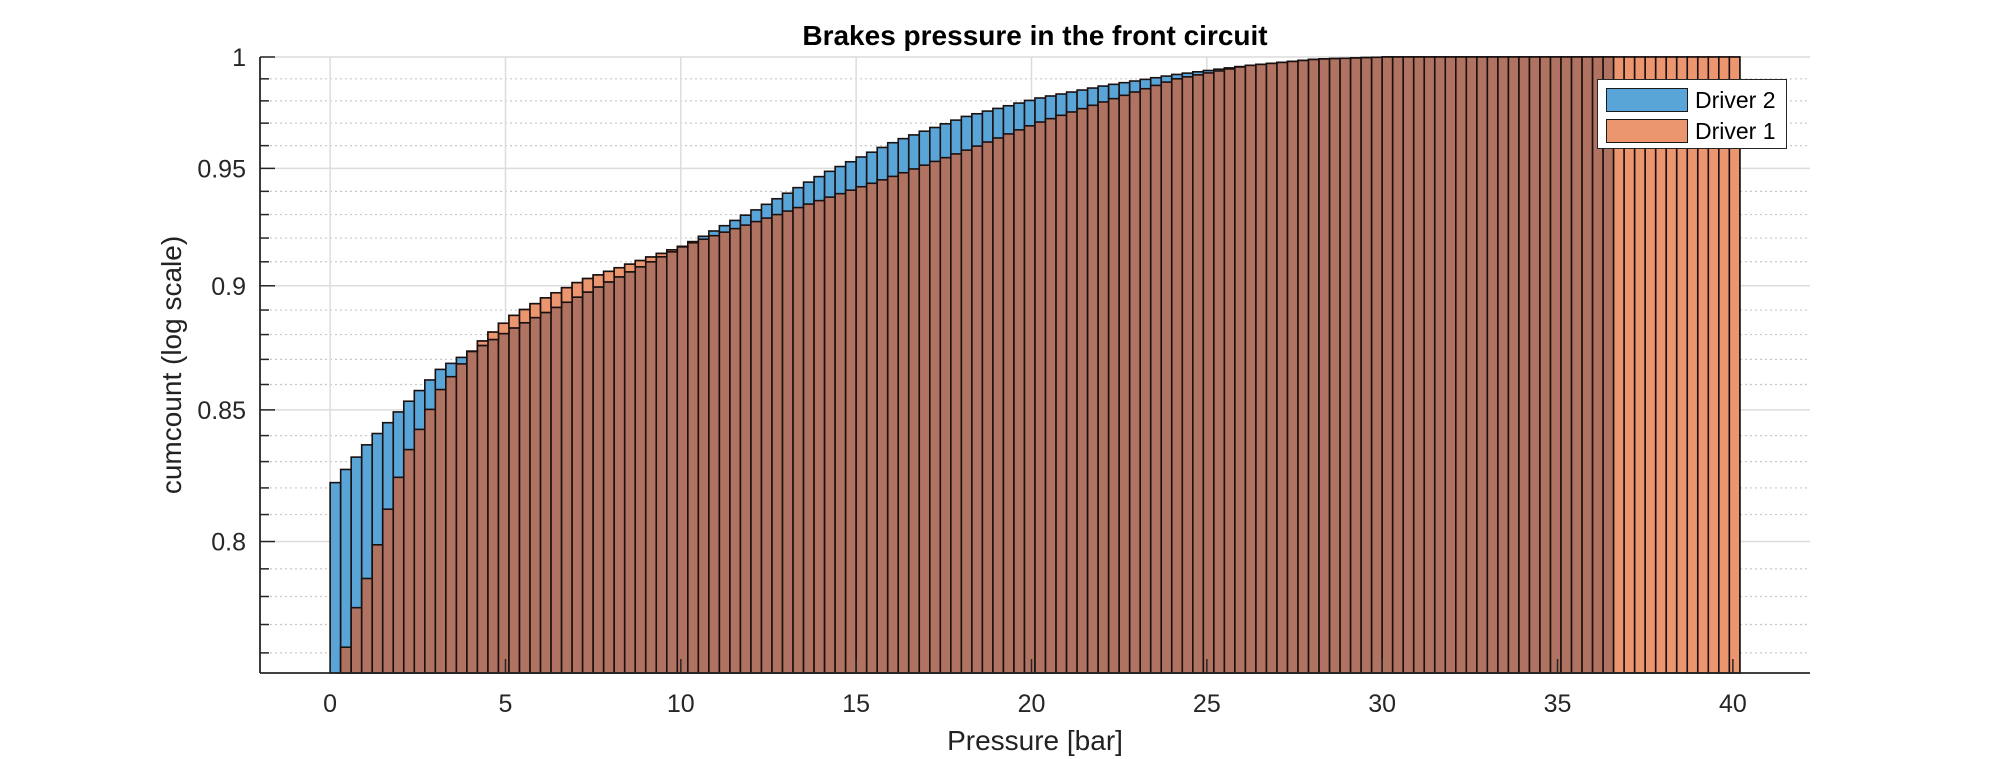 The image size is (2000, 759). What do you see at coordinates (221, 411) in the screenshot?
I see `svg-text: 0.85` at bounding box center [221, 411].